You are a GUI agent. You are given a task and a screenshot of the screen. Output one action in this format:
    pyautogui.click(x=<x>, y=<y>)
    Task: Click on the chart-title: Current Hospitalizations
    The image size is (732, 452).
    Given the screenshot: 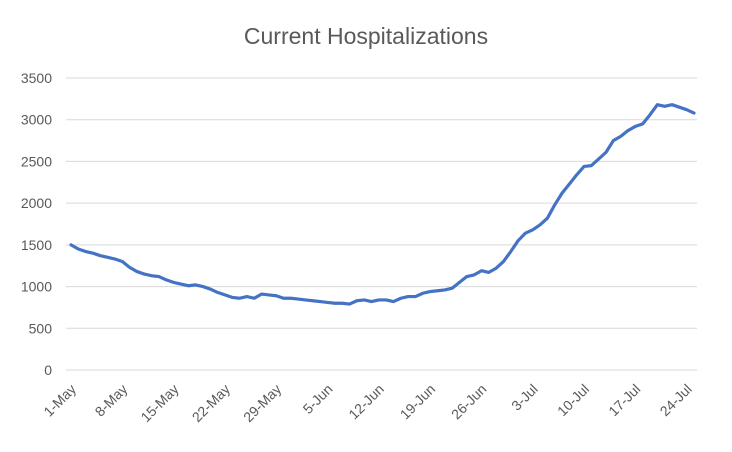 What is the action you would take?
    pyautogui.click(x=366, y=36)
    